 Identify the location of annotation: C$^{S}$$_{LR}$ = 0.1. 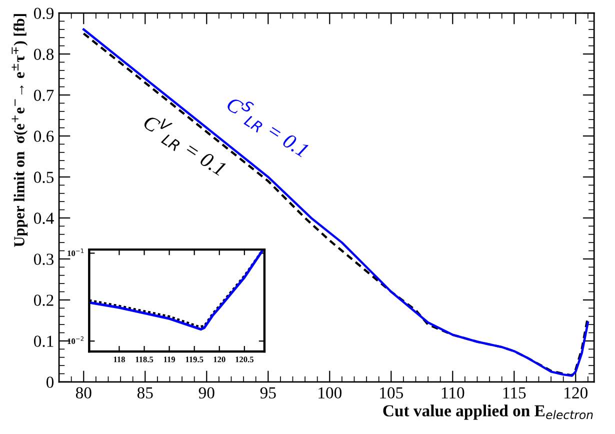
(267, 127).